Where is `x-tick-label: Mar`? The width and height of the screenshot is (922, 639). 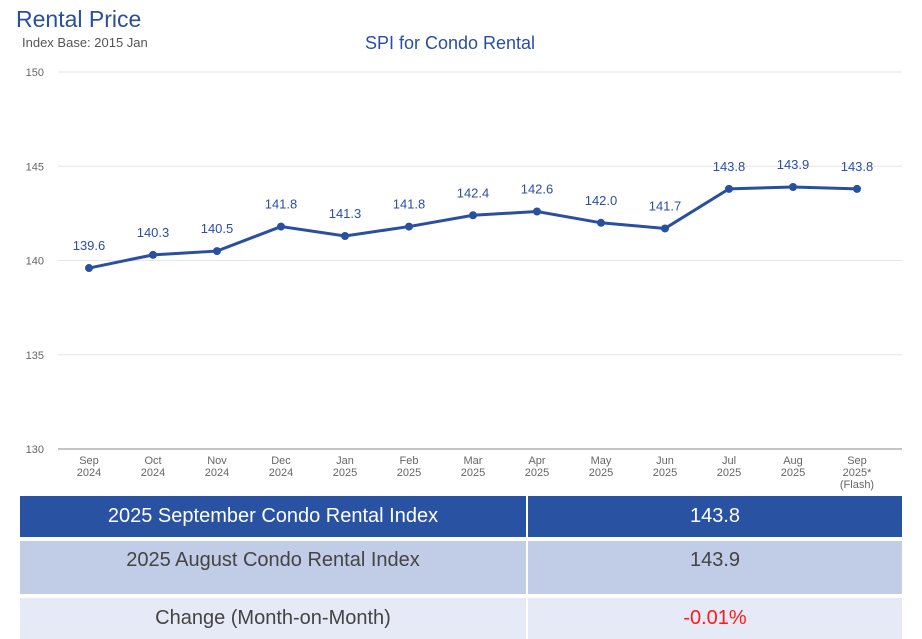 x-tick-label: Mar is located at coordinates (473, 461).